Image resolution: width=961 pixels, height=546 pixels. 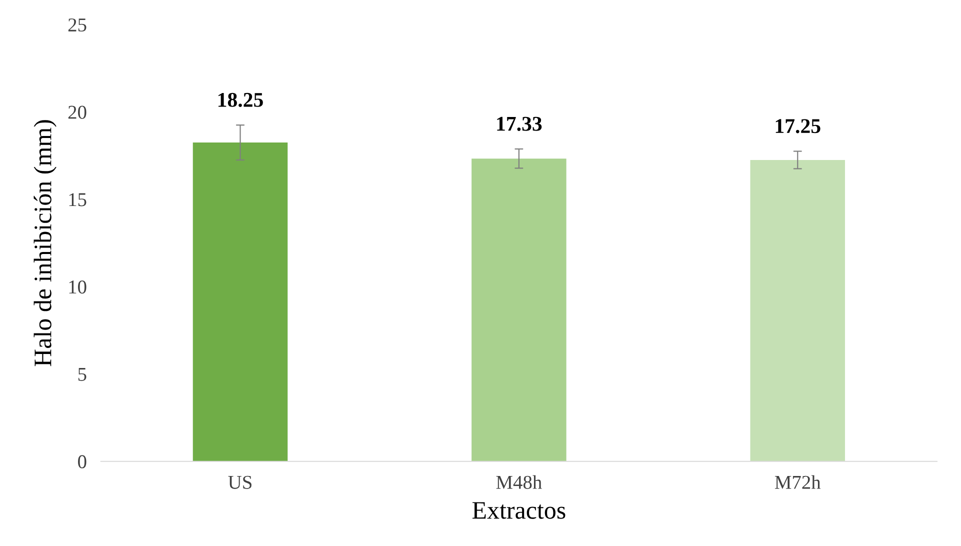 What do you see at coordinates (519, 510) in the screenshot?
I see `x-axis-title: Extractos` at bounding box center [519, 510].